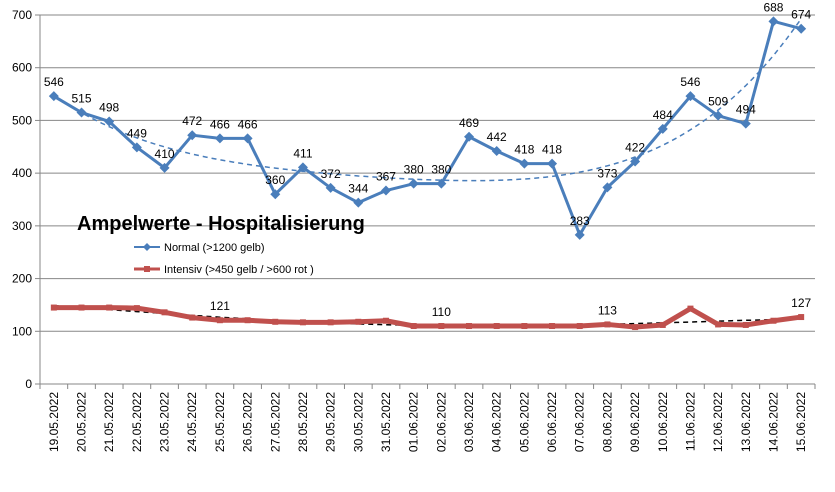 This screenshot has width=835, height=492. What do you see at coordinates (663, 422) in the screenshot?
I see `x-tick-label: 10.06.2022` at bounding box center [663, 422].